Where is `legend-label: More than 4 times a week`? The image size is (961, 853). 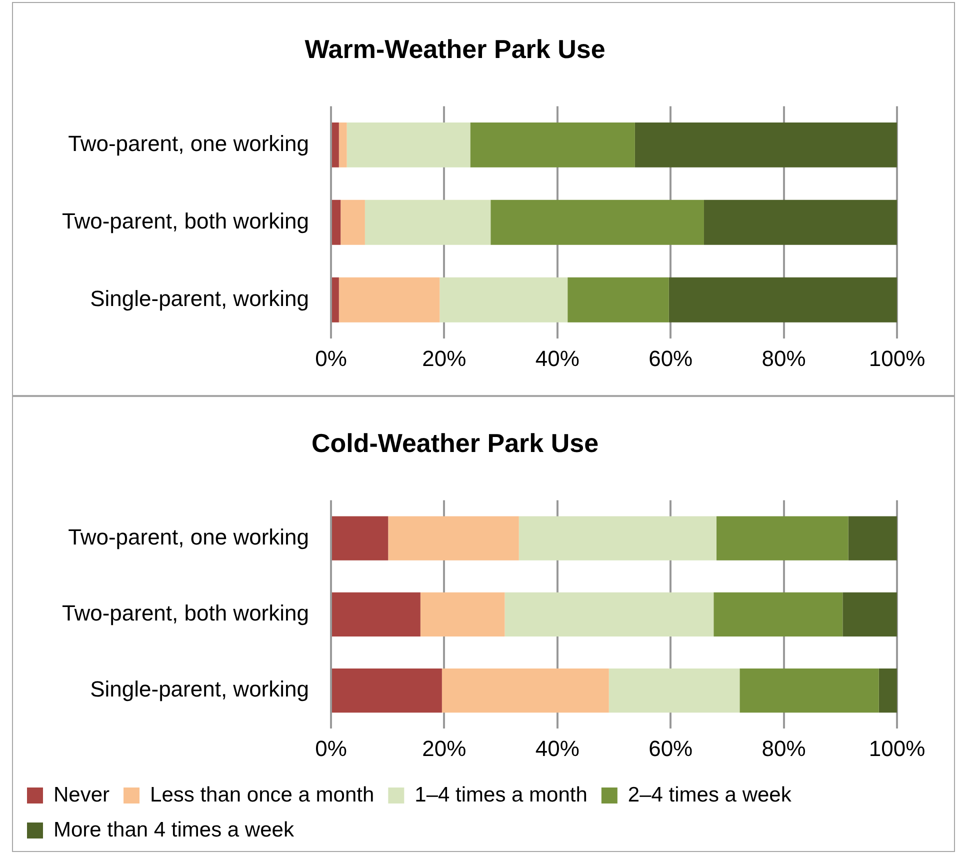 legend-label: More than 4 times a week is located at coordinates (174, 830).